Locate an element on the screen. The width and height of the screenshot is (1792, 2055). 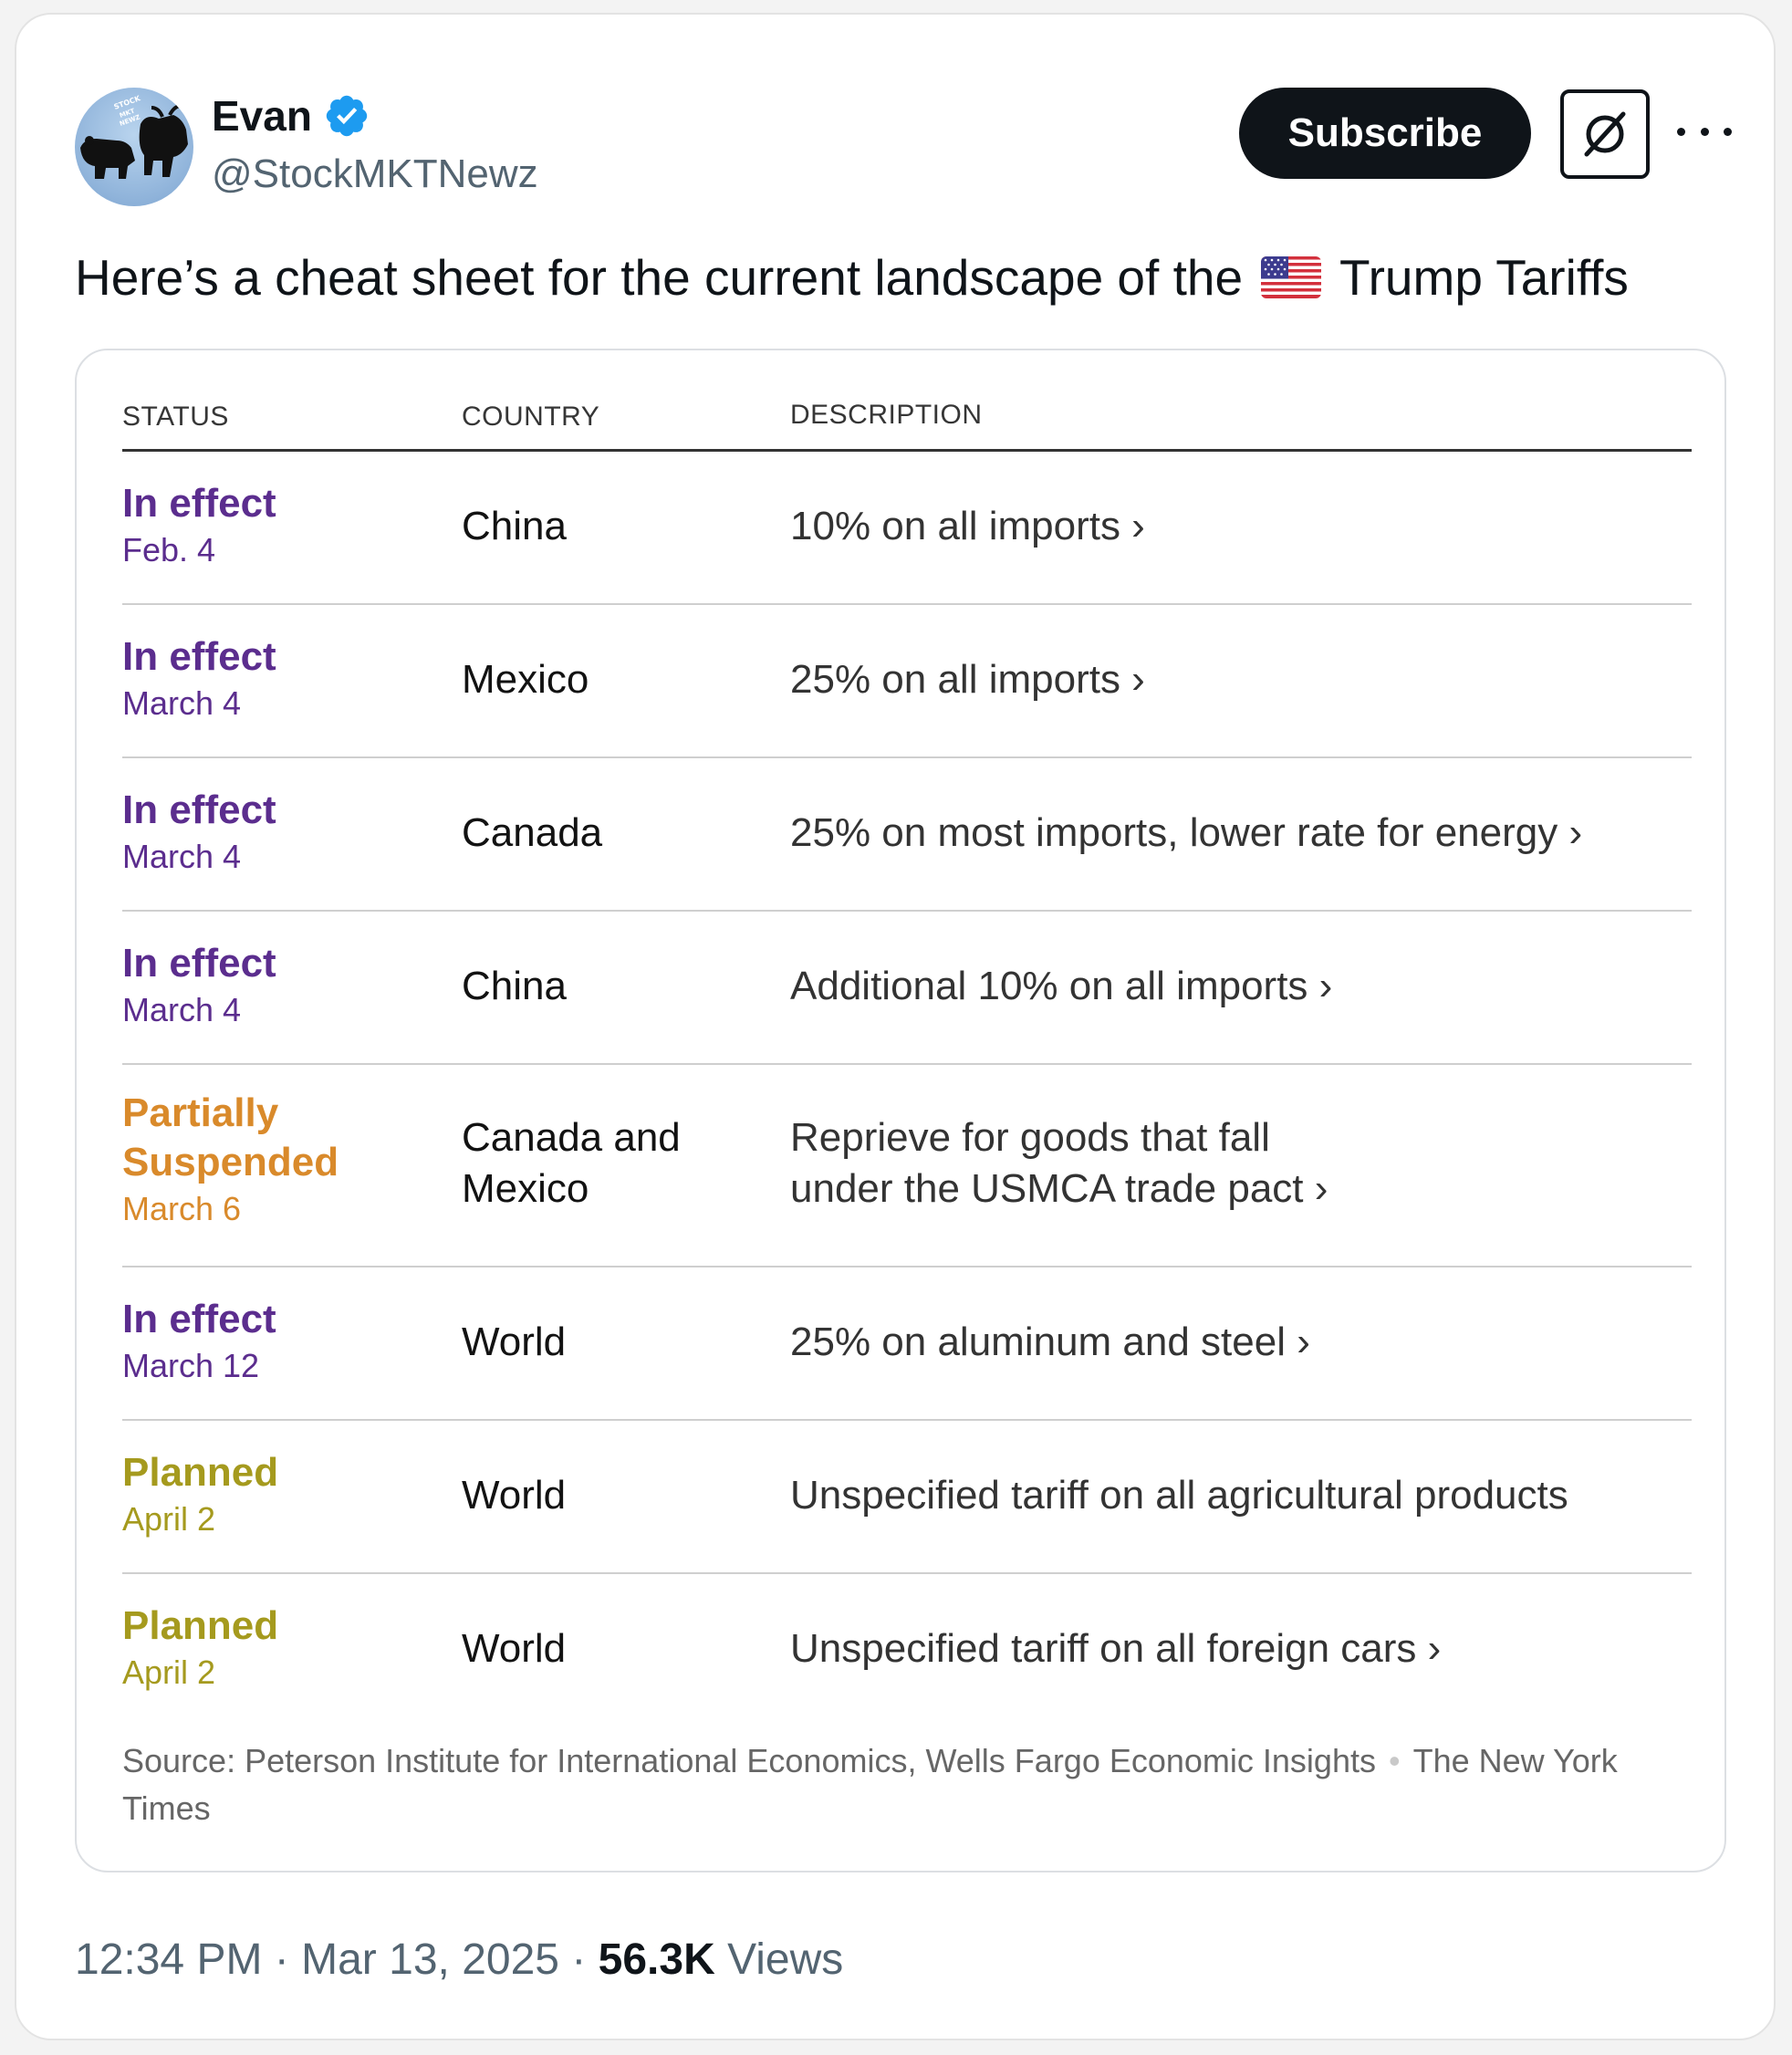
description-link: Unspecified tariff on all foreign cars › is located at coordinates (1116, 1648).